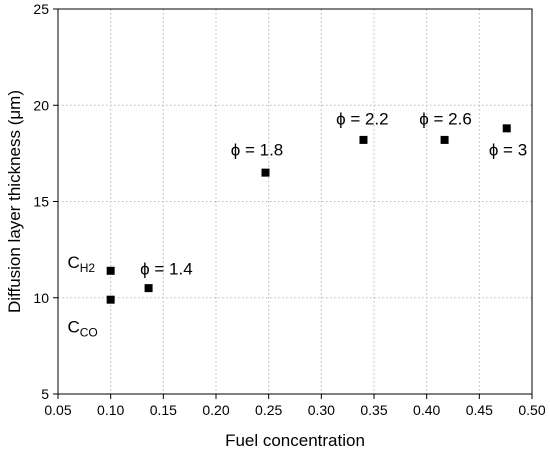  Describe the element at coordinates (295, 440) in the screenshot. I see `x-axis-title: Fuel concentration` at that location.